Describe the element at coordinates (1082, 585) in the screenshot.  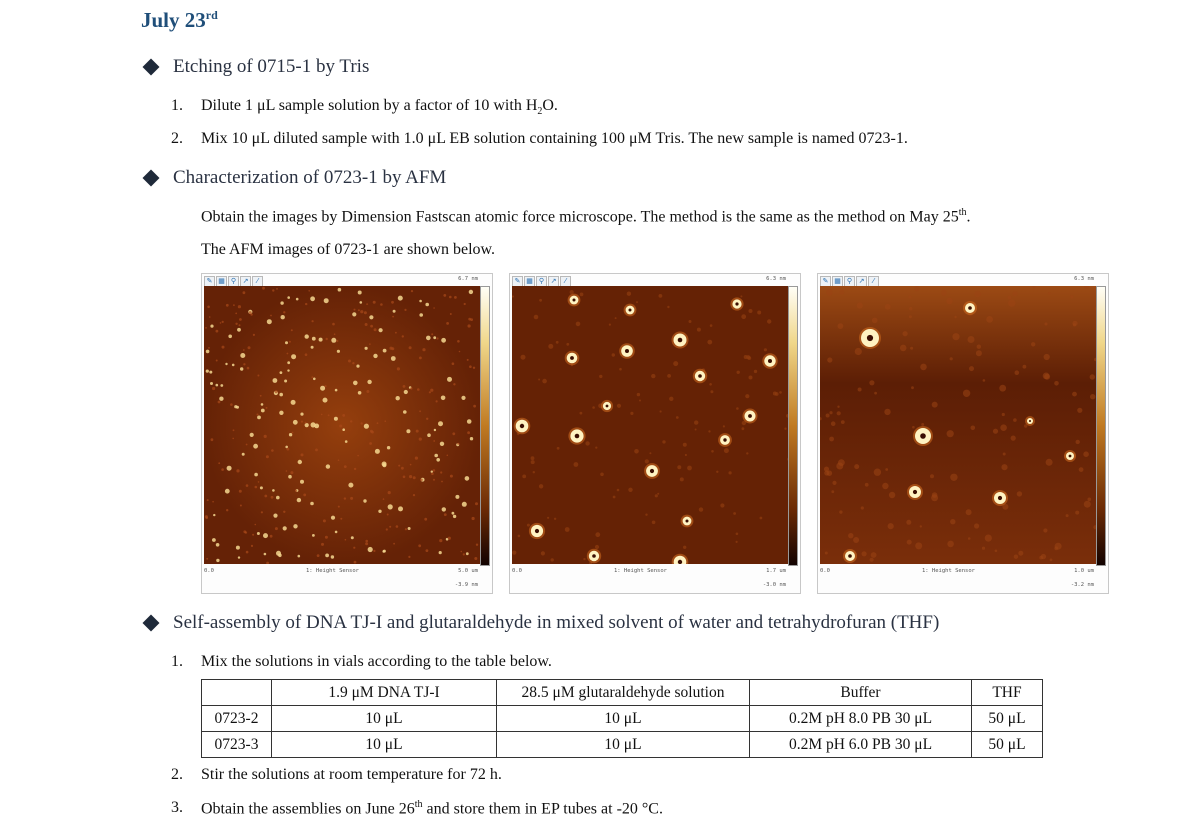
I see `colorscale-min: -3.2 nm` at that location.